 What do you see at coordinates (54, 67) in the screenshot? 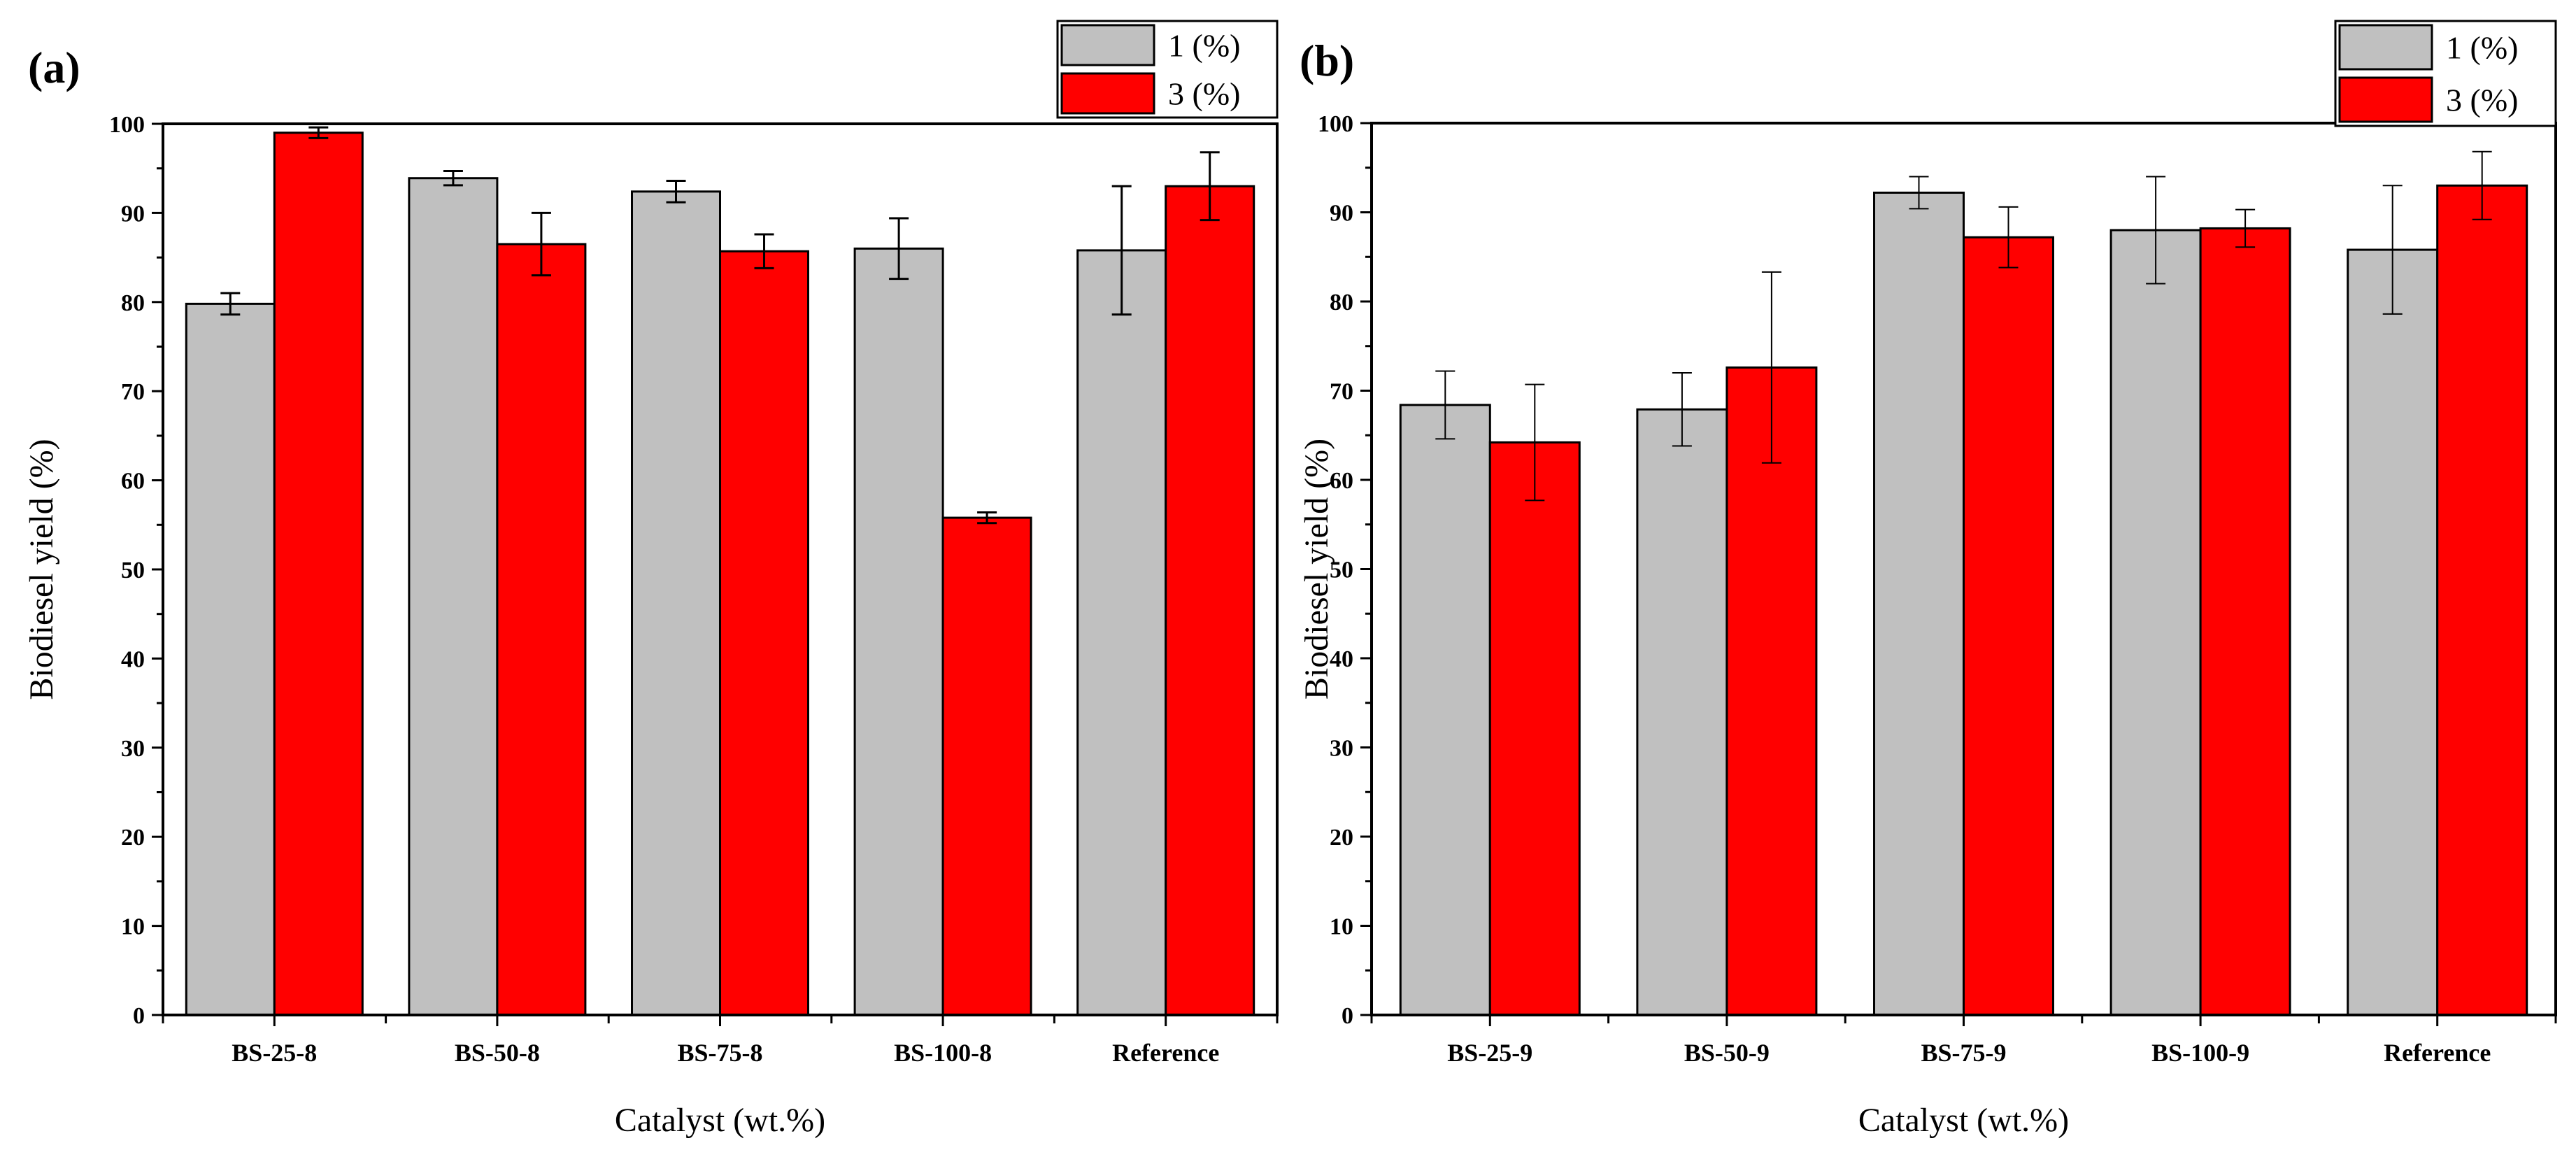
I see `panel-label: (a)` at bounding box center [54, 67].